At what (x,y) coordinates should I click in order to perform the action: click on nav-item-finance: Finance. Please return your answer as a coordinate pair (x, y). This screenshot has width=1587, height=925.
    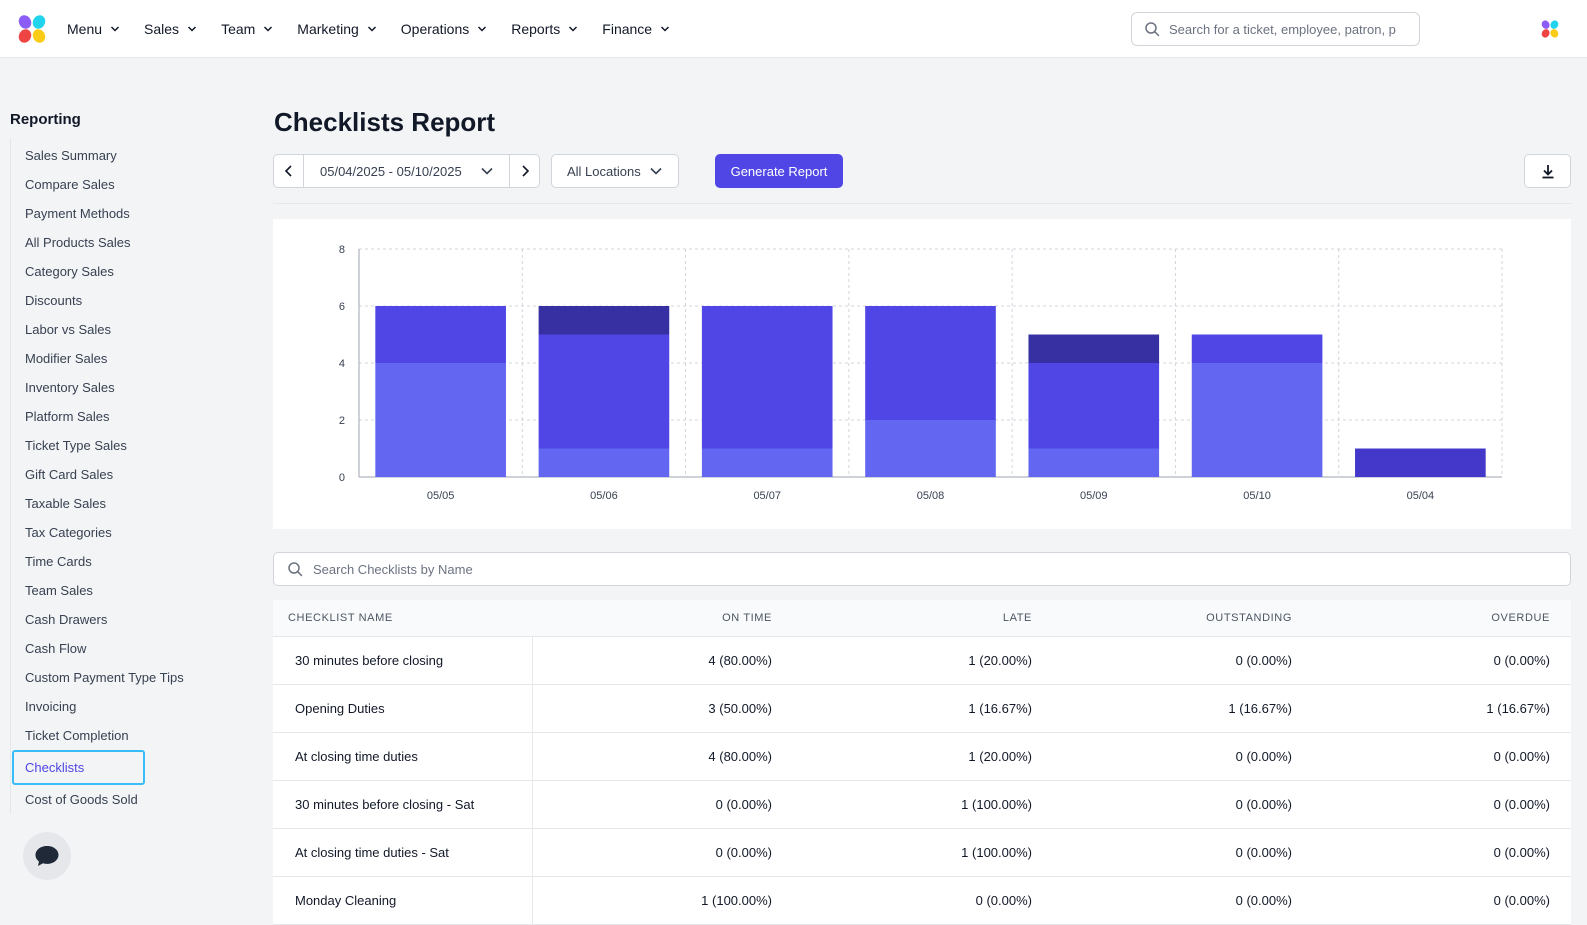
    Looking at the image, I should click on (636, 29).